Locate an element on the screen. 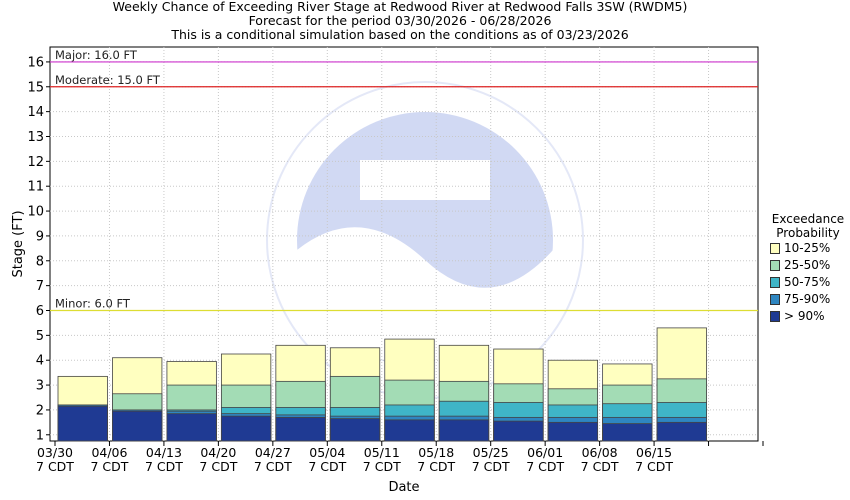 The image size is (850, 500). legend-item-gt-90: > 90% is located at coordinates (810, 316).